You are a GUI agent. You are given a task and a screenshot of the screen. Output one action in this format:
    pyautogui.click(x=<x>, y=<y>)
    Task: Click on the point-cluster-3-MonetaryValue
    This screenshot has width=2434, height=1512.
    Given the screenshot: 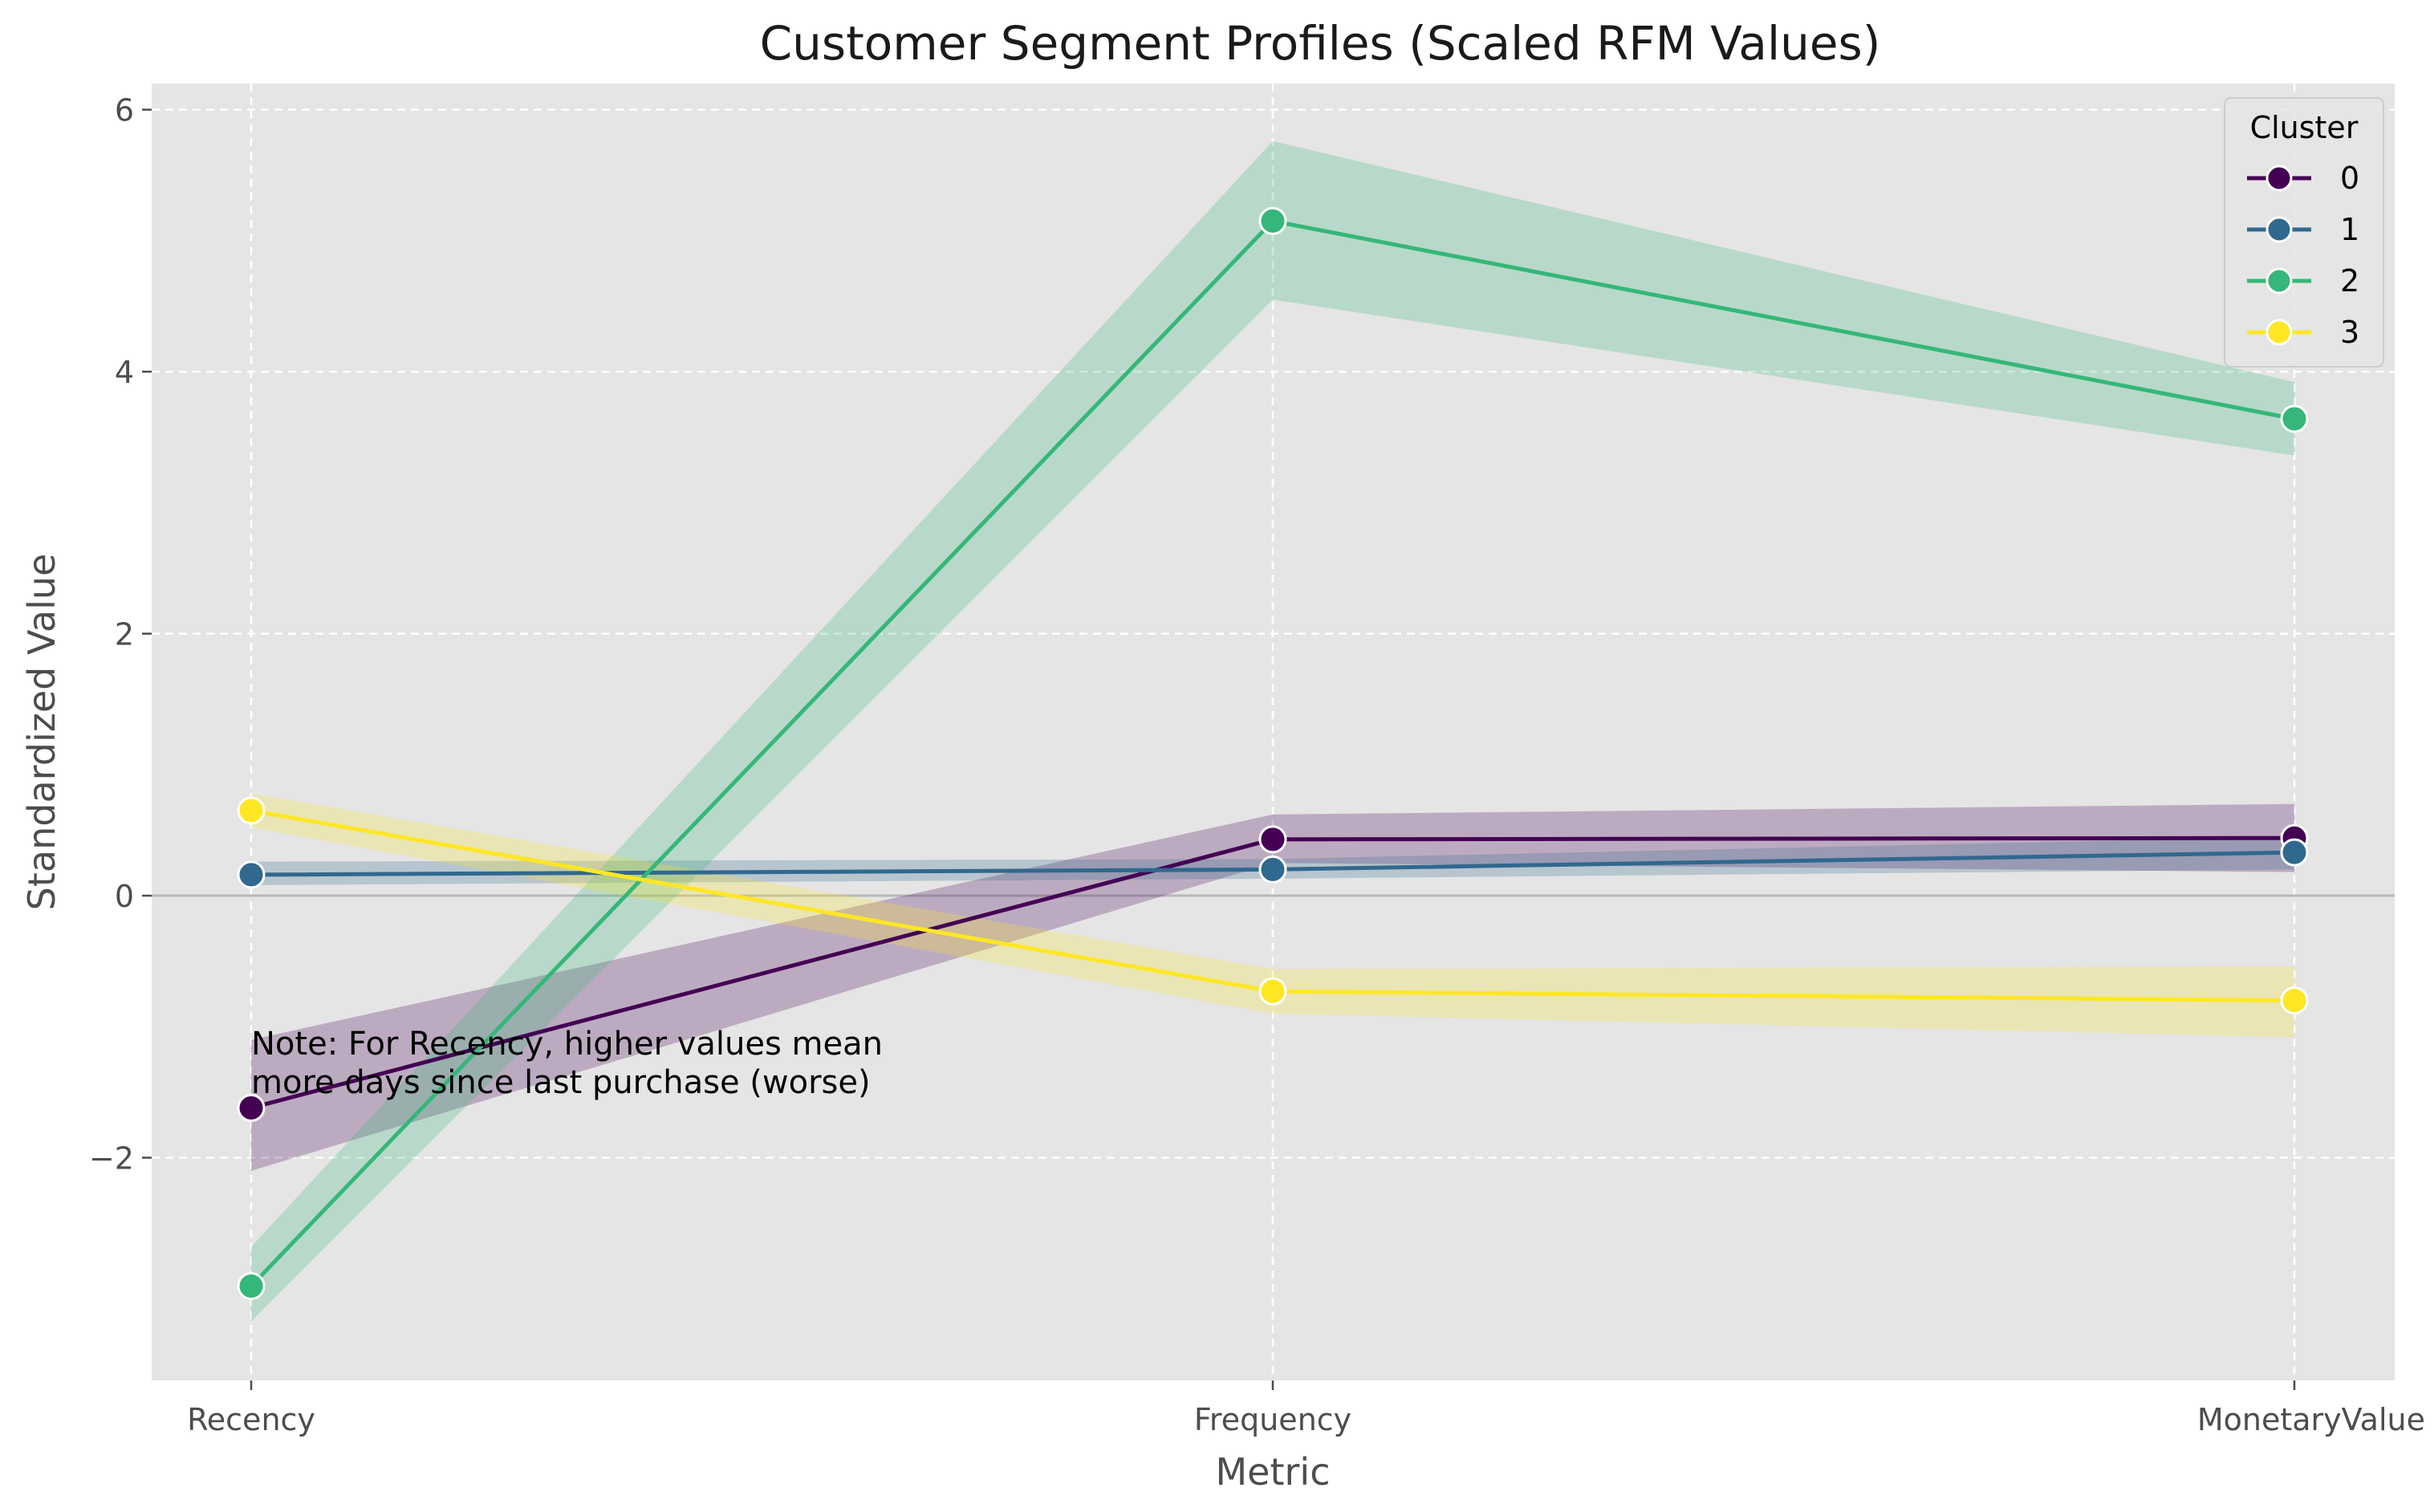 What is the action you would take?
    pyautogui.click(x=2294, y=1001)
    